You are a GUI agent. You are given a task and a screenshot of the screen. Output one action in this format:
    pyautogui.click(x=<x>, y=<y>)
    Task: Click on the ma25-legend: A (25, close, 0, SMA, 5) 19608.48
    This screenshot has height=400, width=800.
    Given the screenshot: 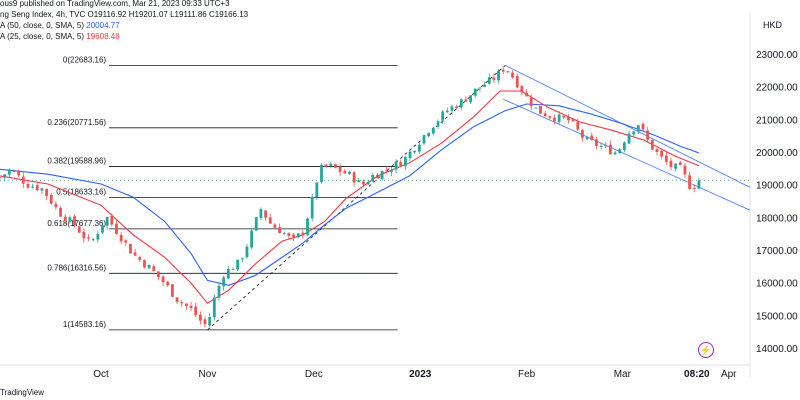 What is the action you would take?
    pyautogui.click(x=60, y=37)
    